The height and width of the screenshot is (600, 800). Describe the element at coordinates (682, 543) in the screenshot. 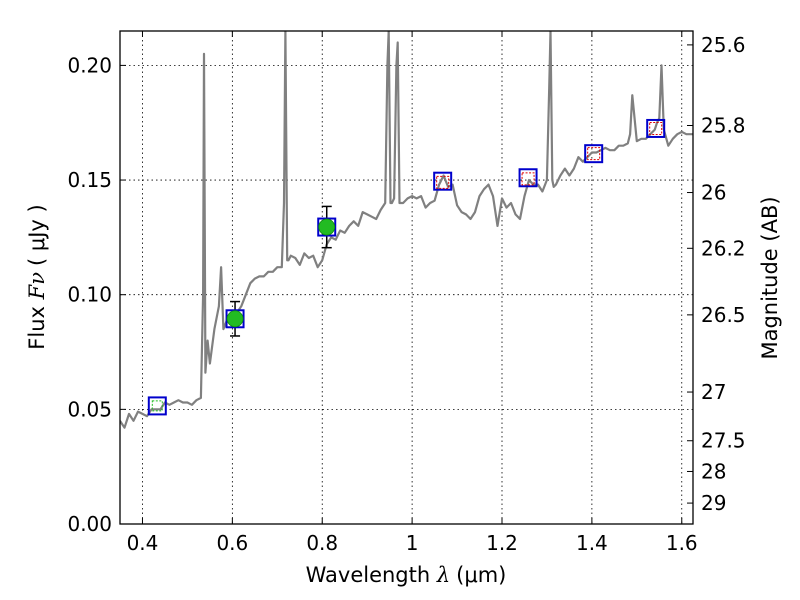

I see `x-tick-label: 1.6` at that location.